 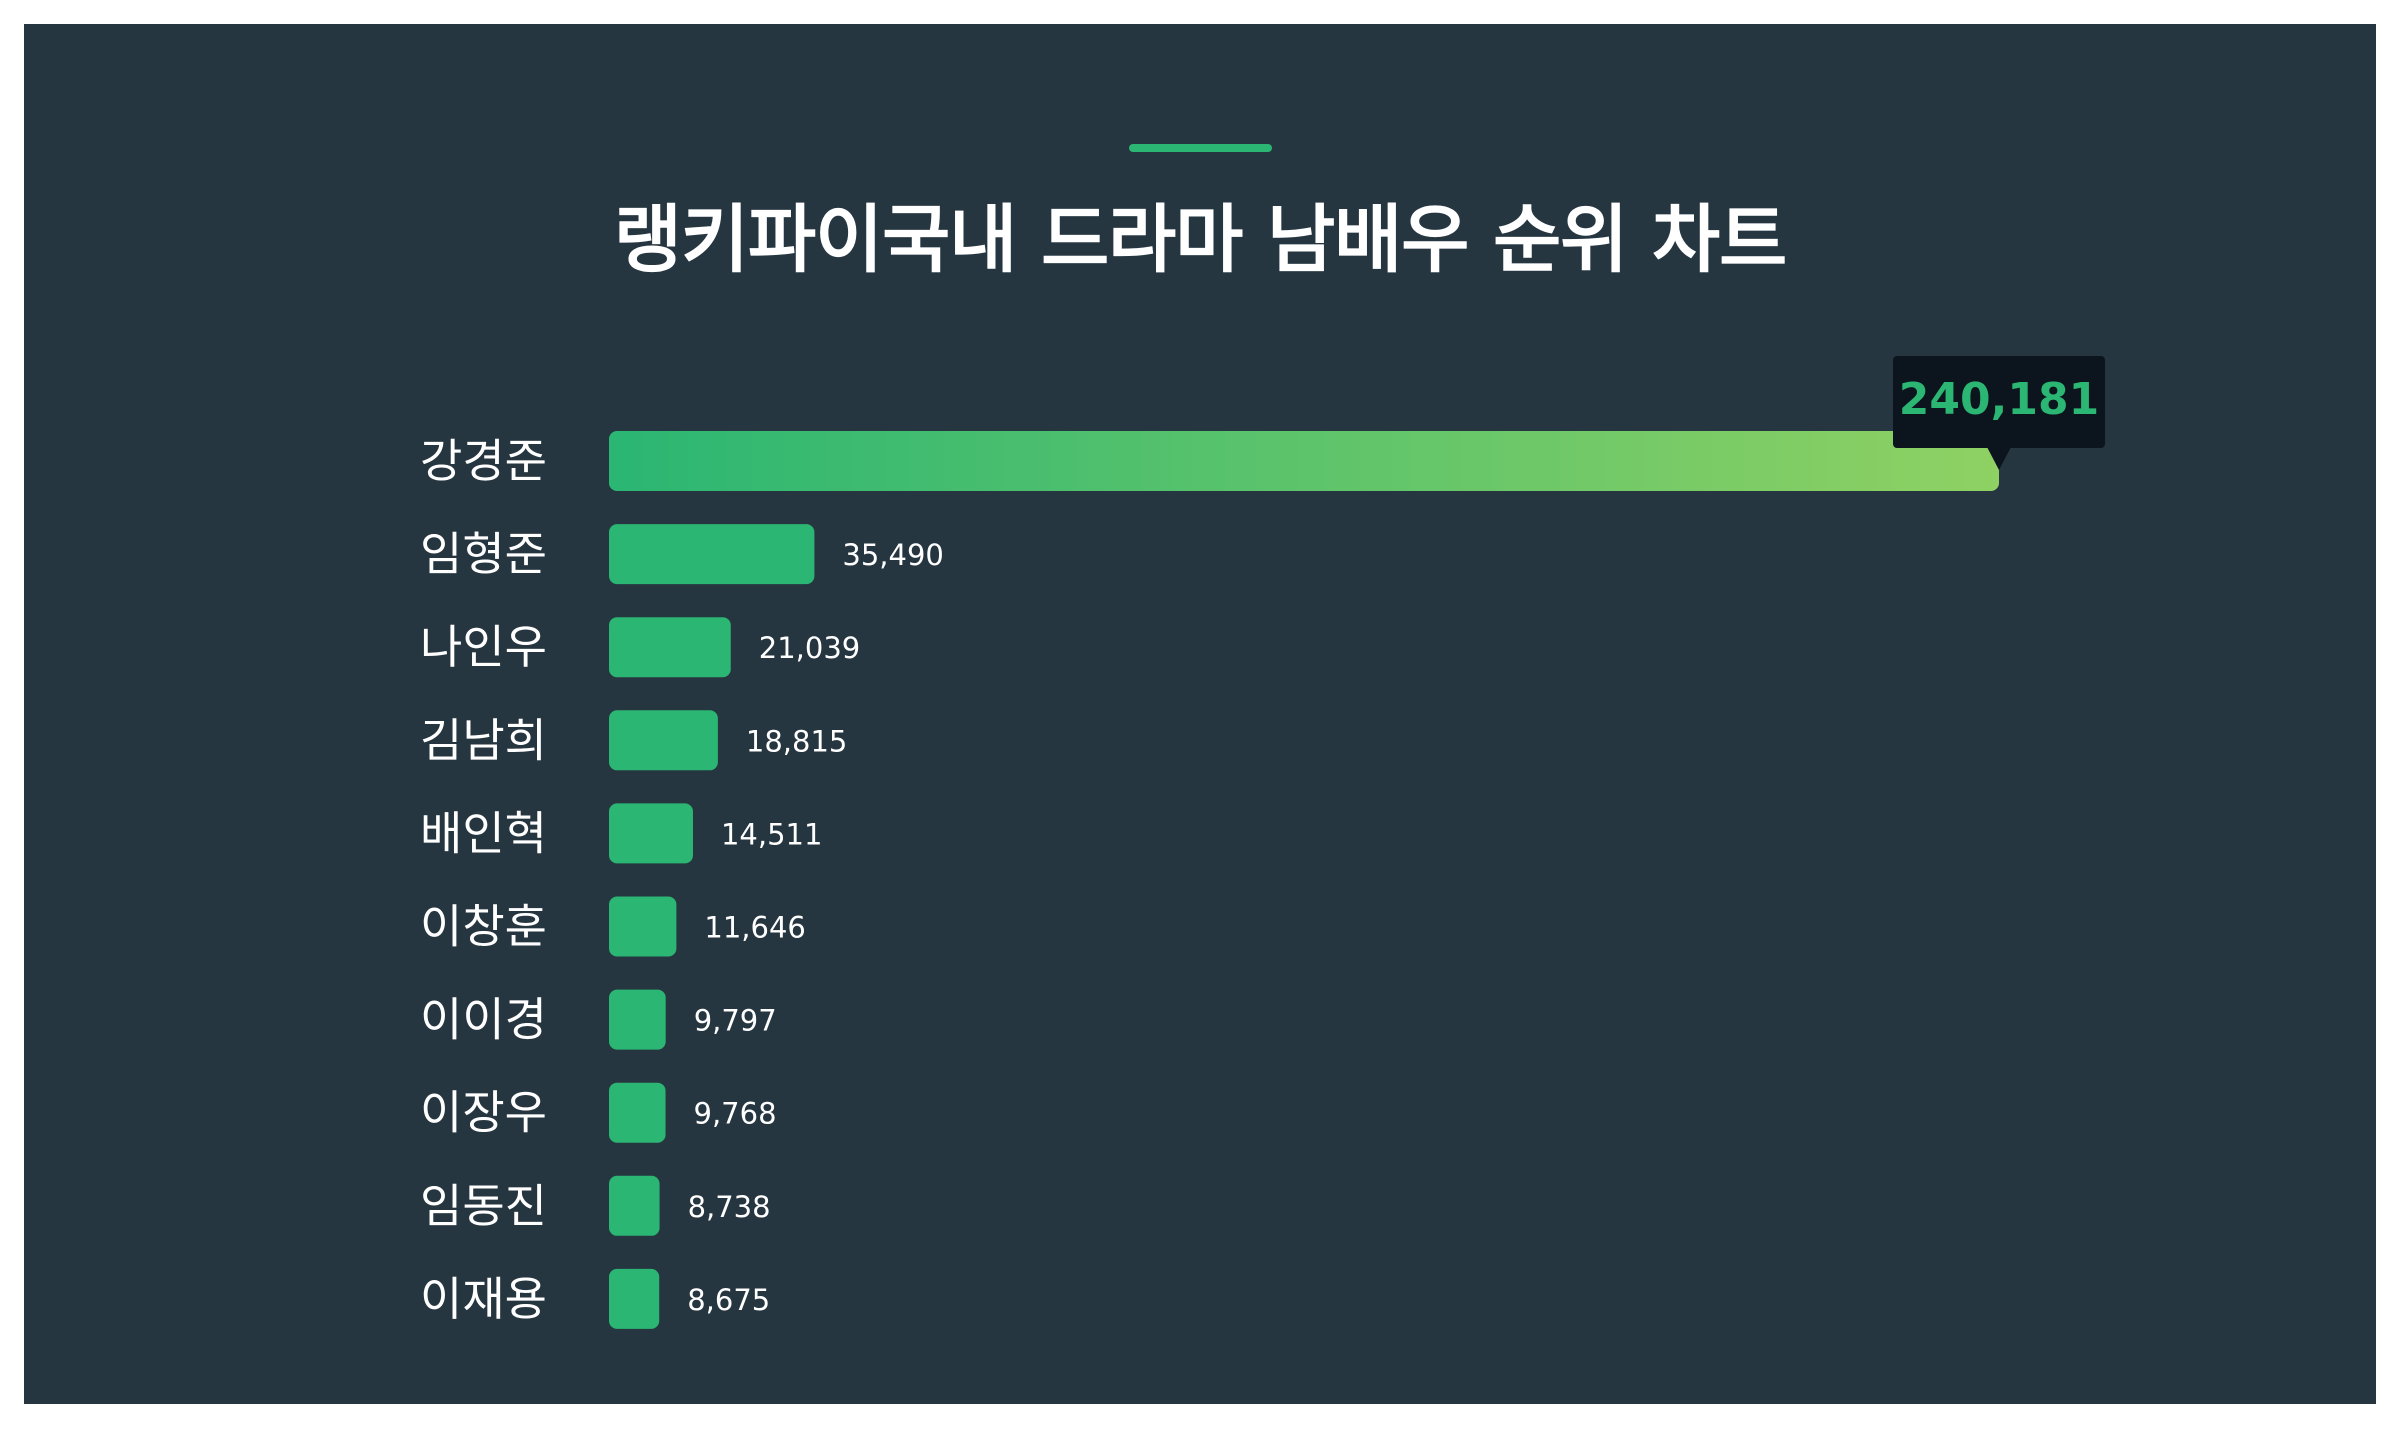 What do you see at coordinates (483, 1206) in the screenshot?
I see `category-label: 임동진` at bounding box center [483, 1206].